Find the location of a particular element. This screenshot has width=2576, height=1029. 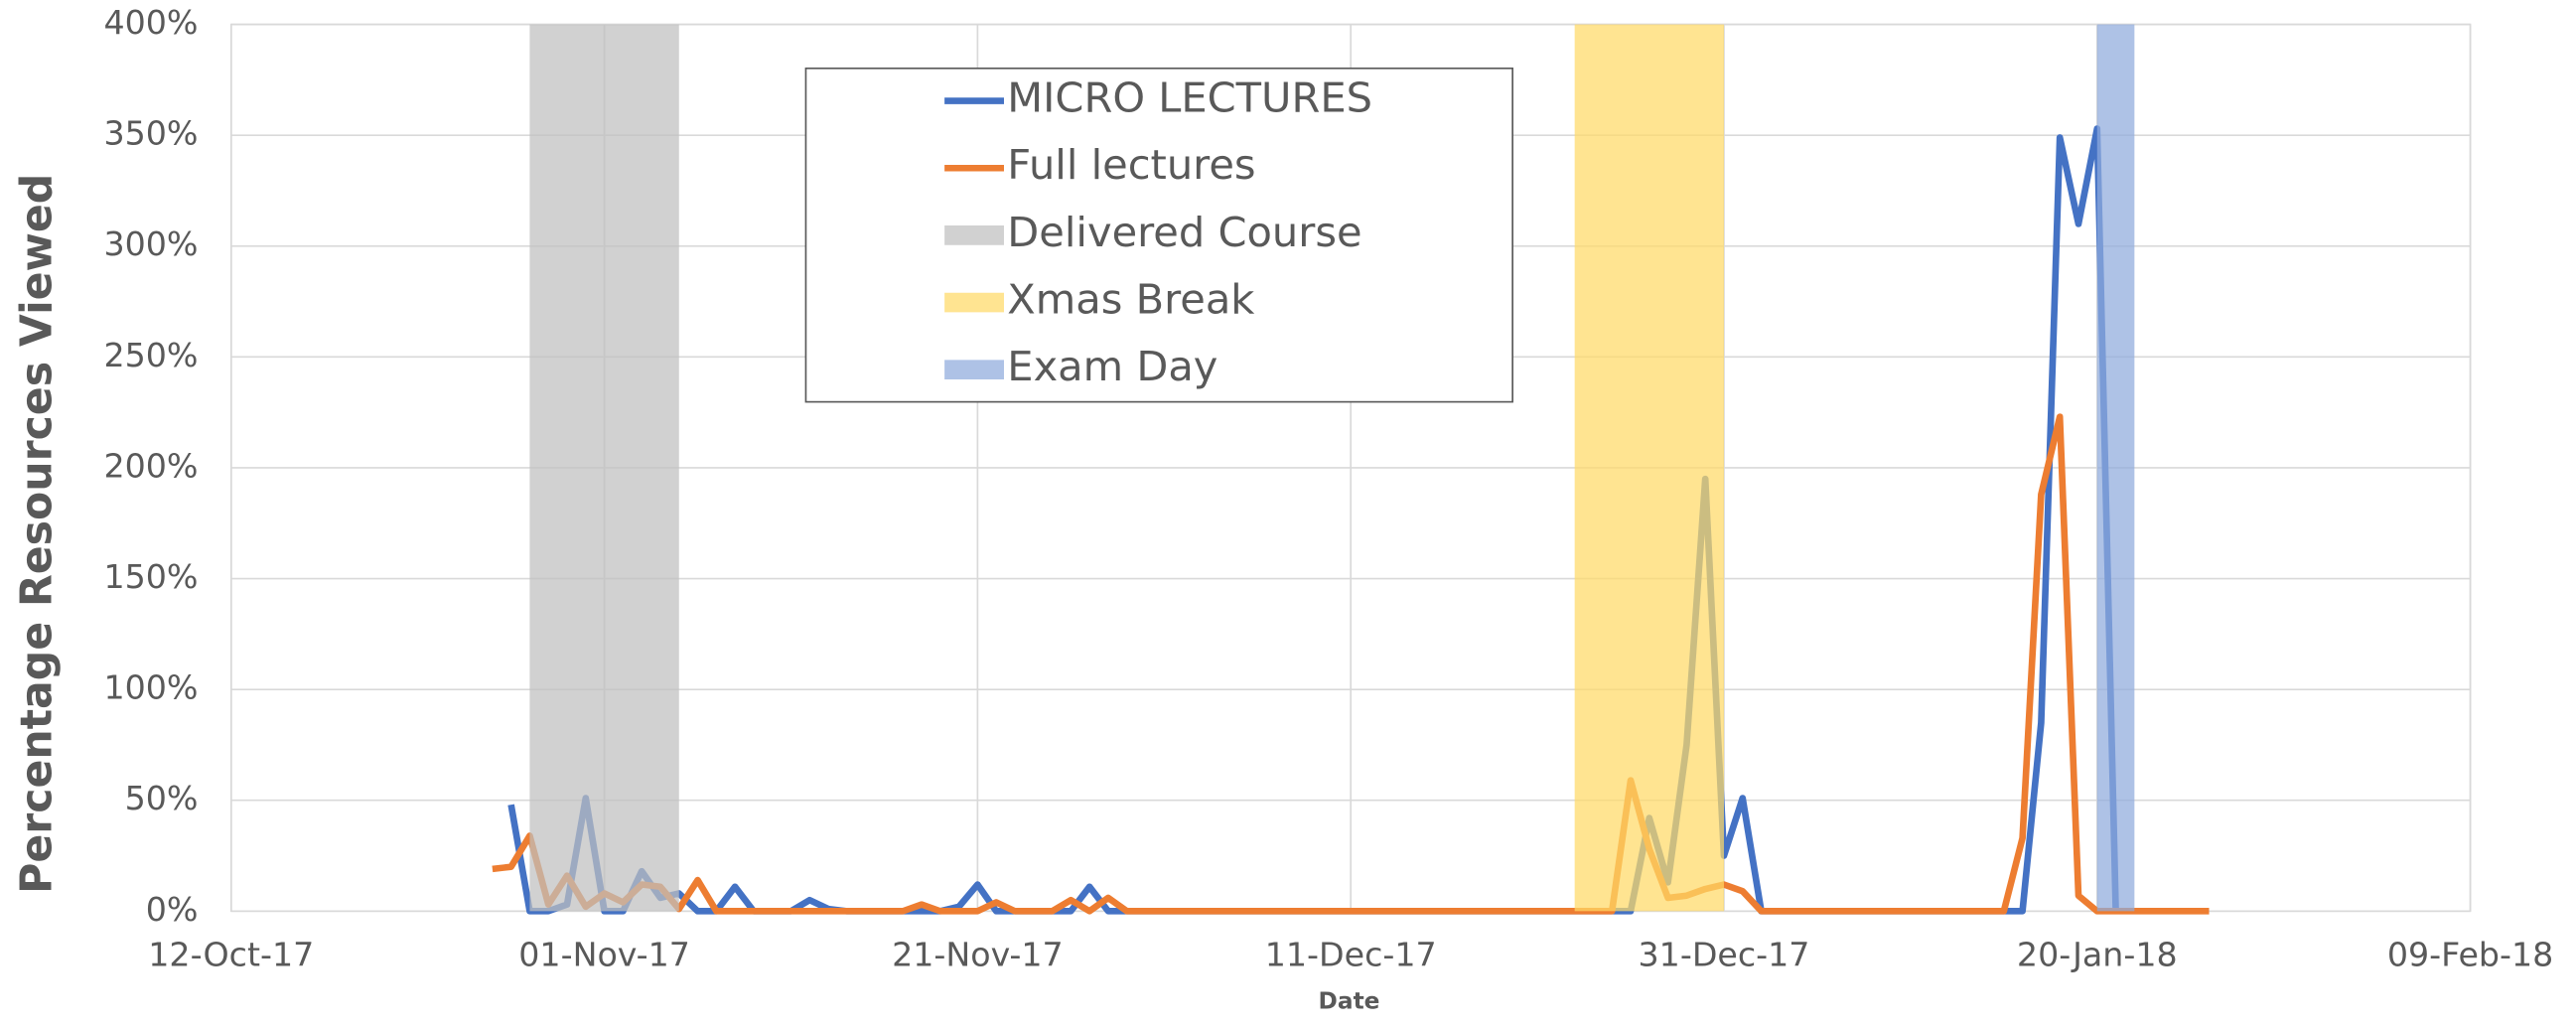

legend-label: Full lectures is located at coordinates (1131, 165).